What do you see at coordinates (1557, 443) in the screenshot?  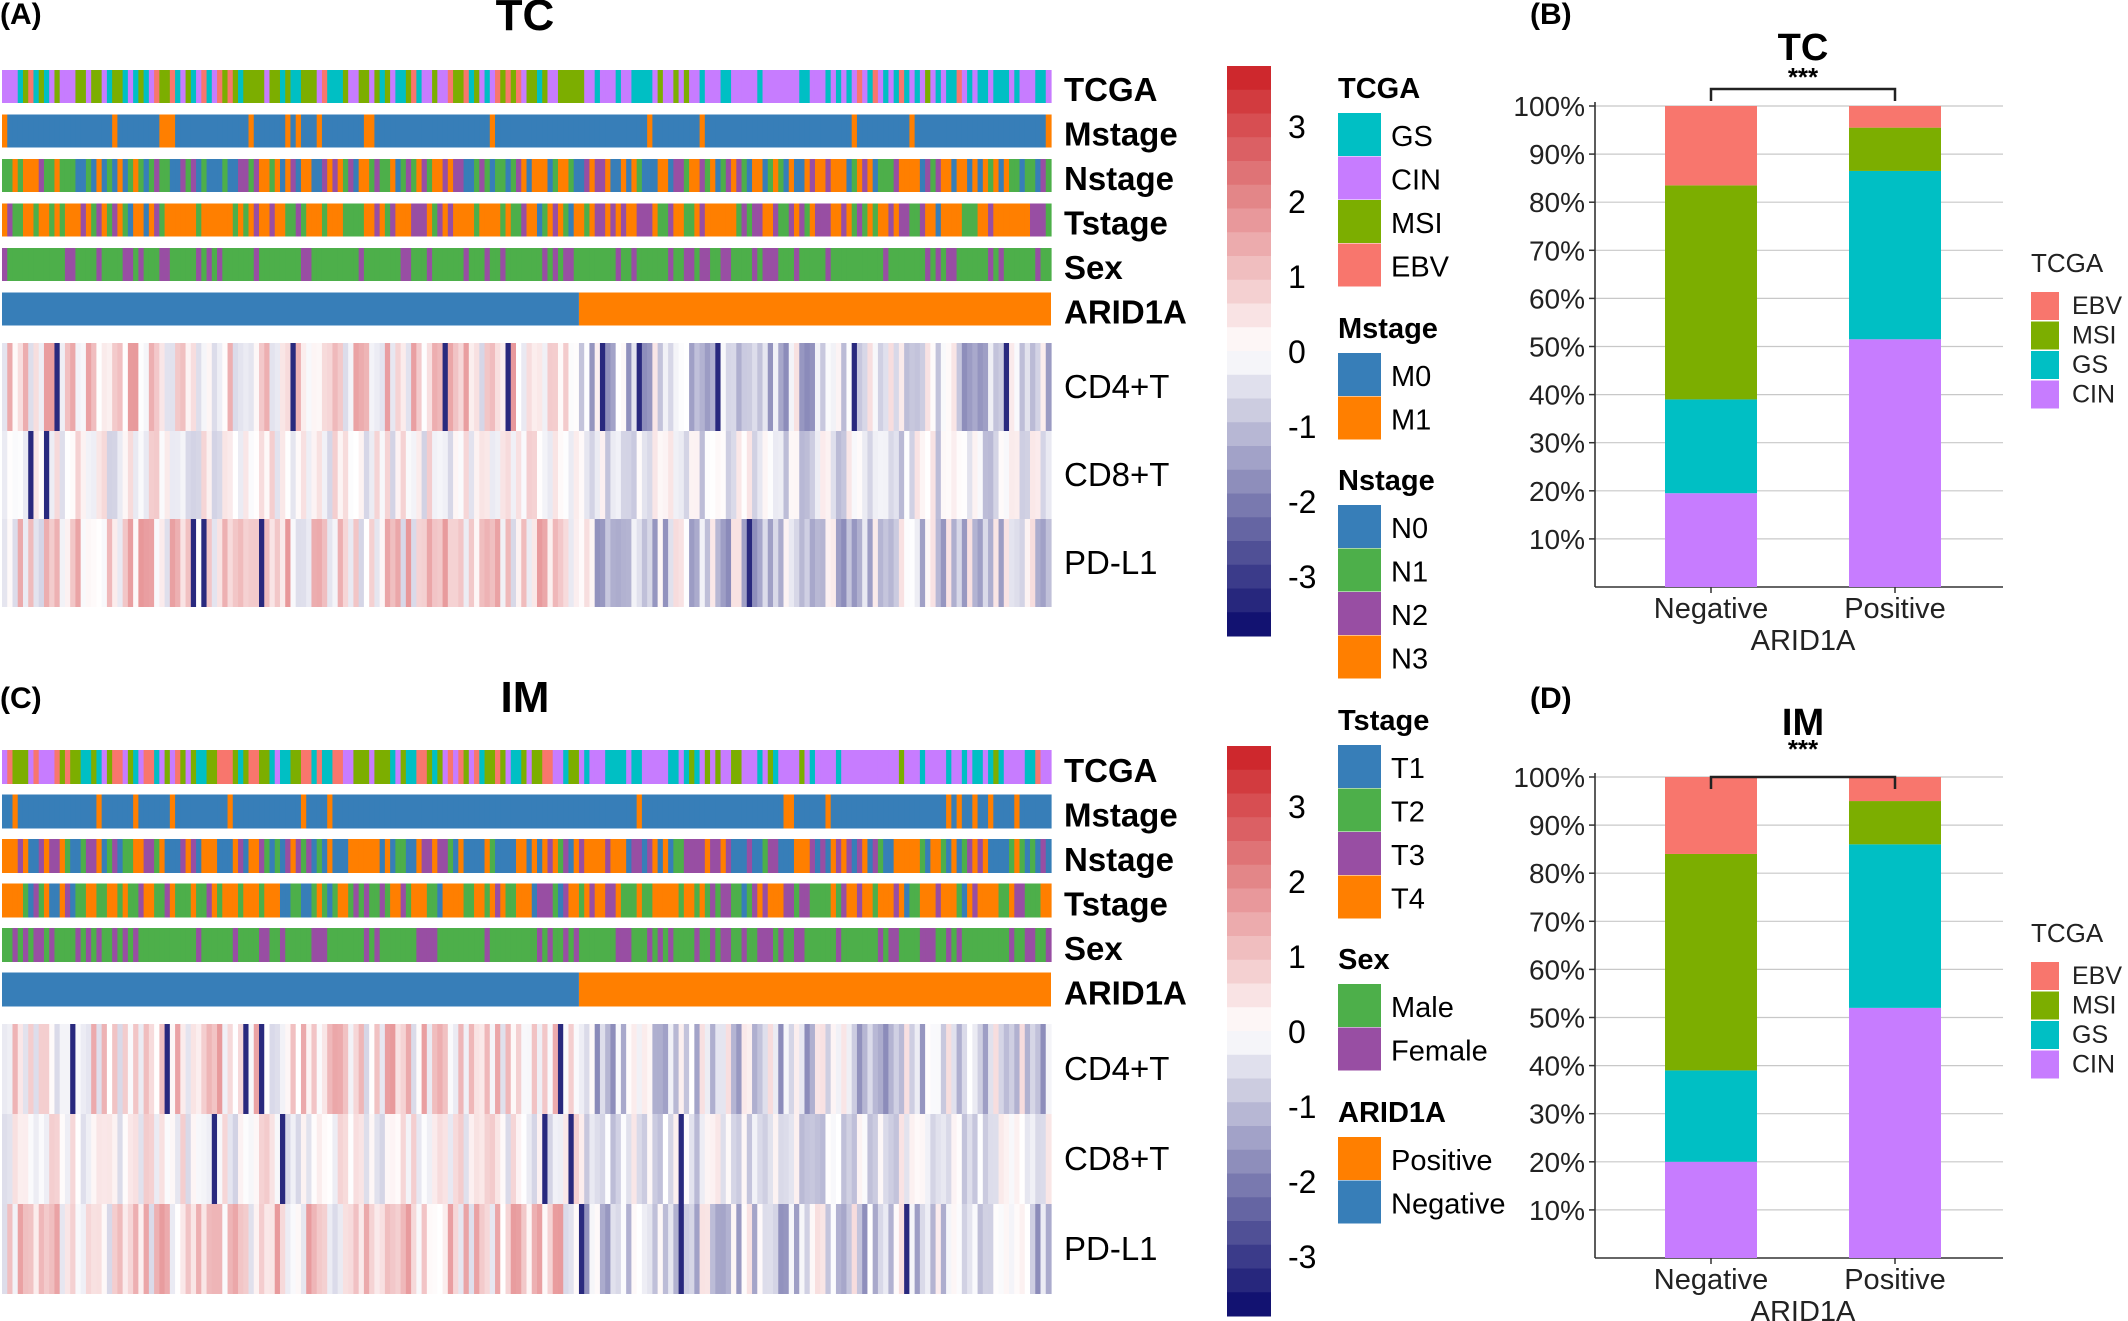 I see `y-tick-label: 30%` at bounding box center [1557, 443].